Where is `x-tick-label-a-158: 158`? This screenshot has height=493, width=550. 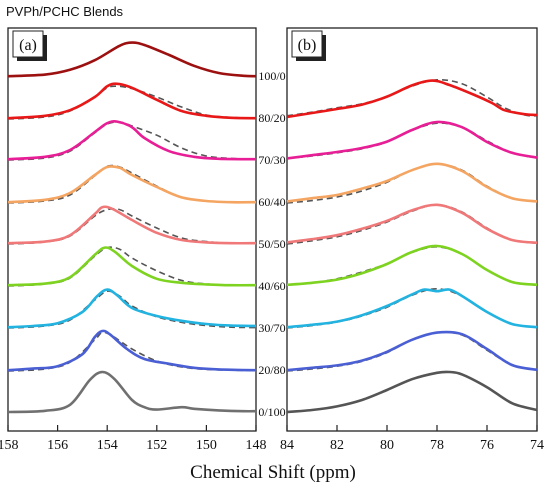 x-tick-label-a-158: 158 is located at coordinates (9, 445).